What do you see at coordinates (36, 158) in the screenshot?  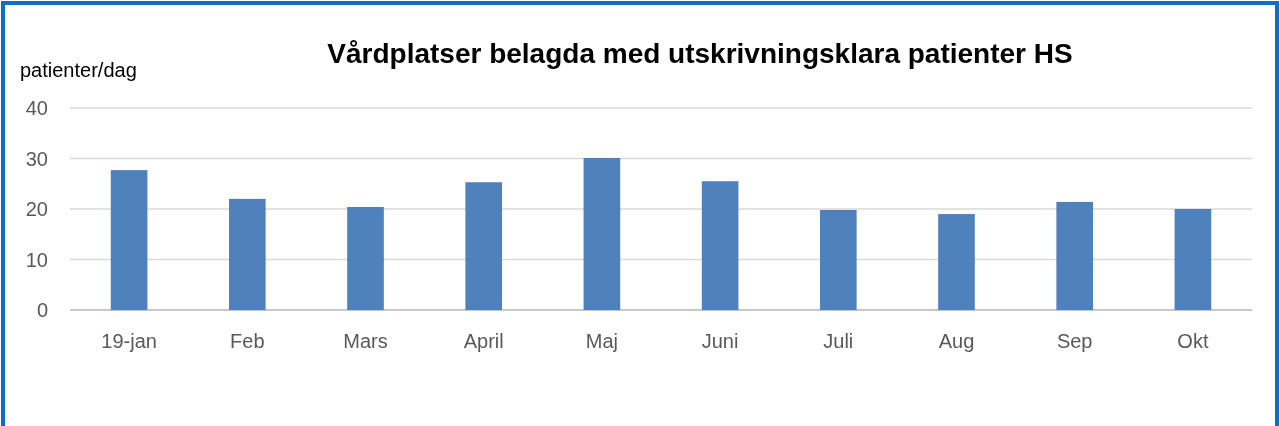 I see `y-tick-label: 30` at bounding box center [36, 158].